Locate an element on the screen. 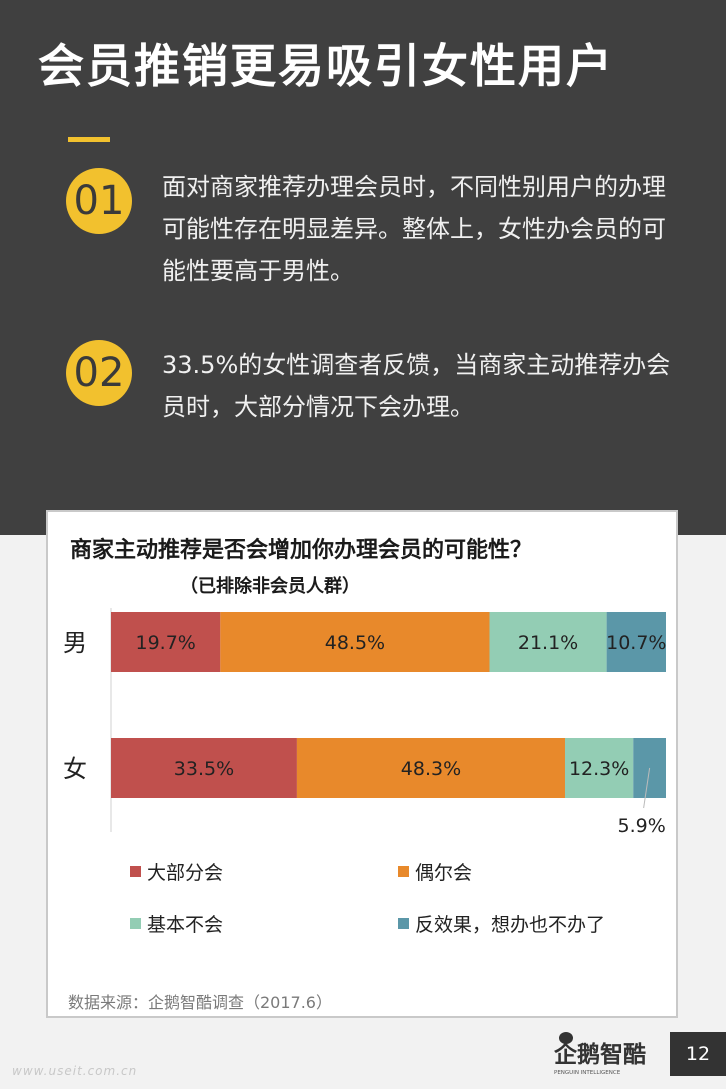 This screenshot has width=726, height=1089. brand-logo: 企鹅智酷 PENGUIN INTELLIGENCE is located at coordinates (599, 1054).